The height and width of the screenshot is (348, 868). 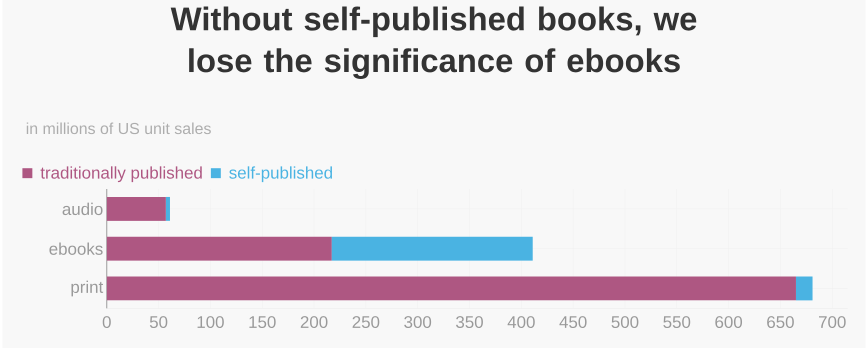 What do you see at coordinates (159, 322) in the screenshot?
I see `x-tick-label: 50` at bounding box center [159, 322].